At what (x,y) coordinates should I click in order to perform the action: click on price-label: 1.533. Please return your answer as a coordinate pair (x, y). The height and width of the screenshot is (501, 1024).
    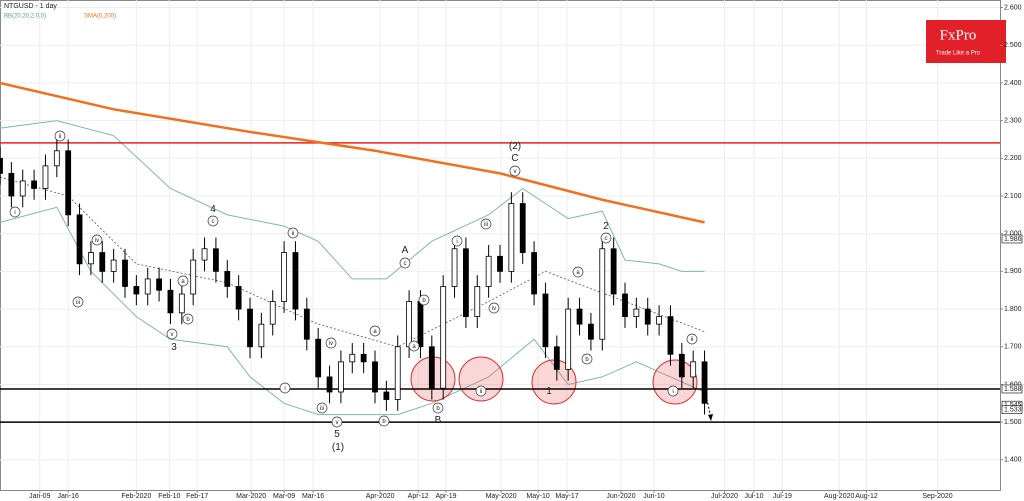
    Looking at the image, I should click on (1013, 410).